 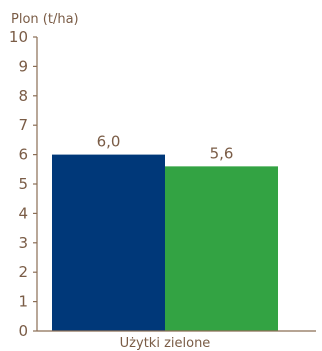 I want to click on y-tick-label: 8, so click(x=23, y=96).